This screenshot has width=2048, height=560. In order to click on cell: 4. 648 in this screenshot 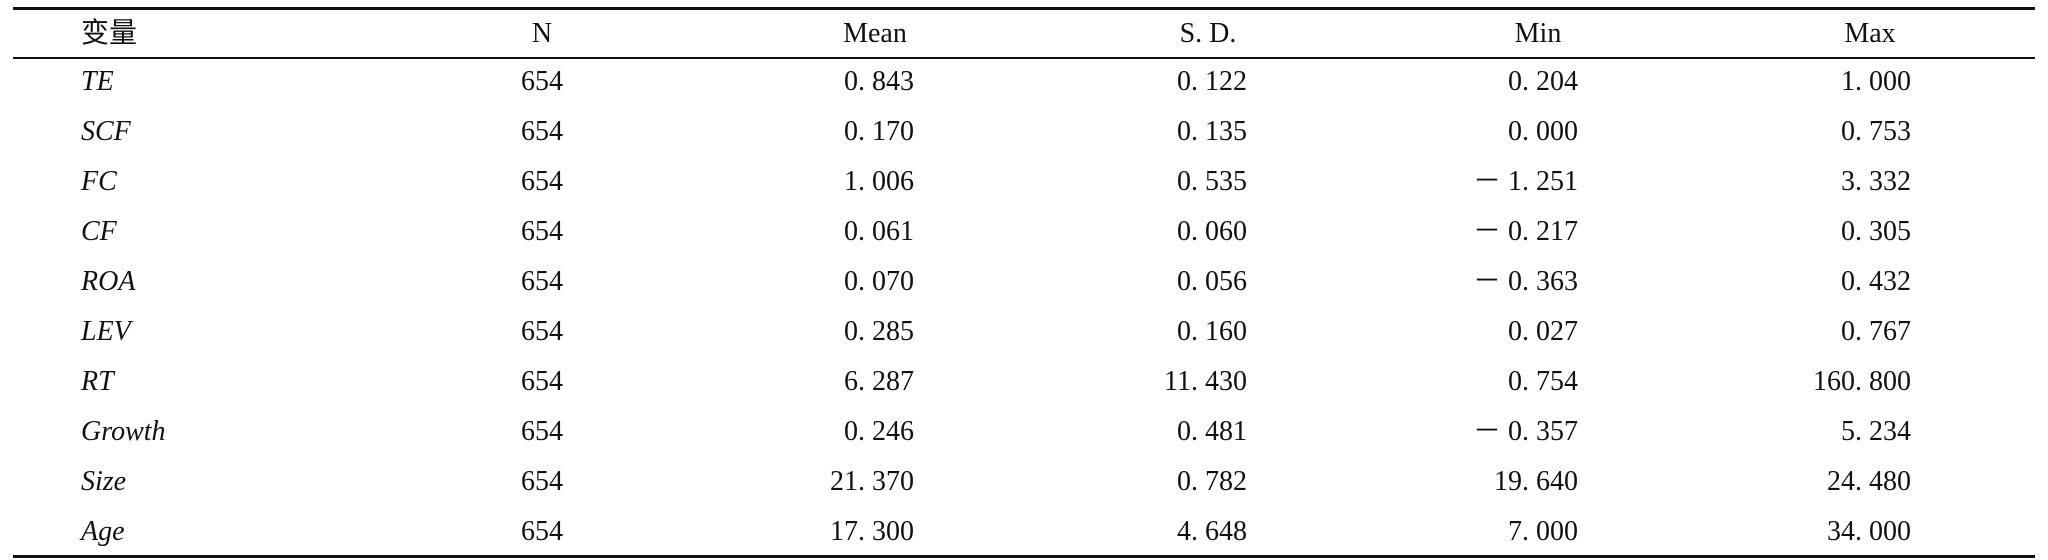, I will do `click(1212, 531)`.